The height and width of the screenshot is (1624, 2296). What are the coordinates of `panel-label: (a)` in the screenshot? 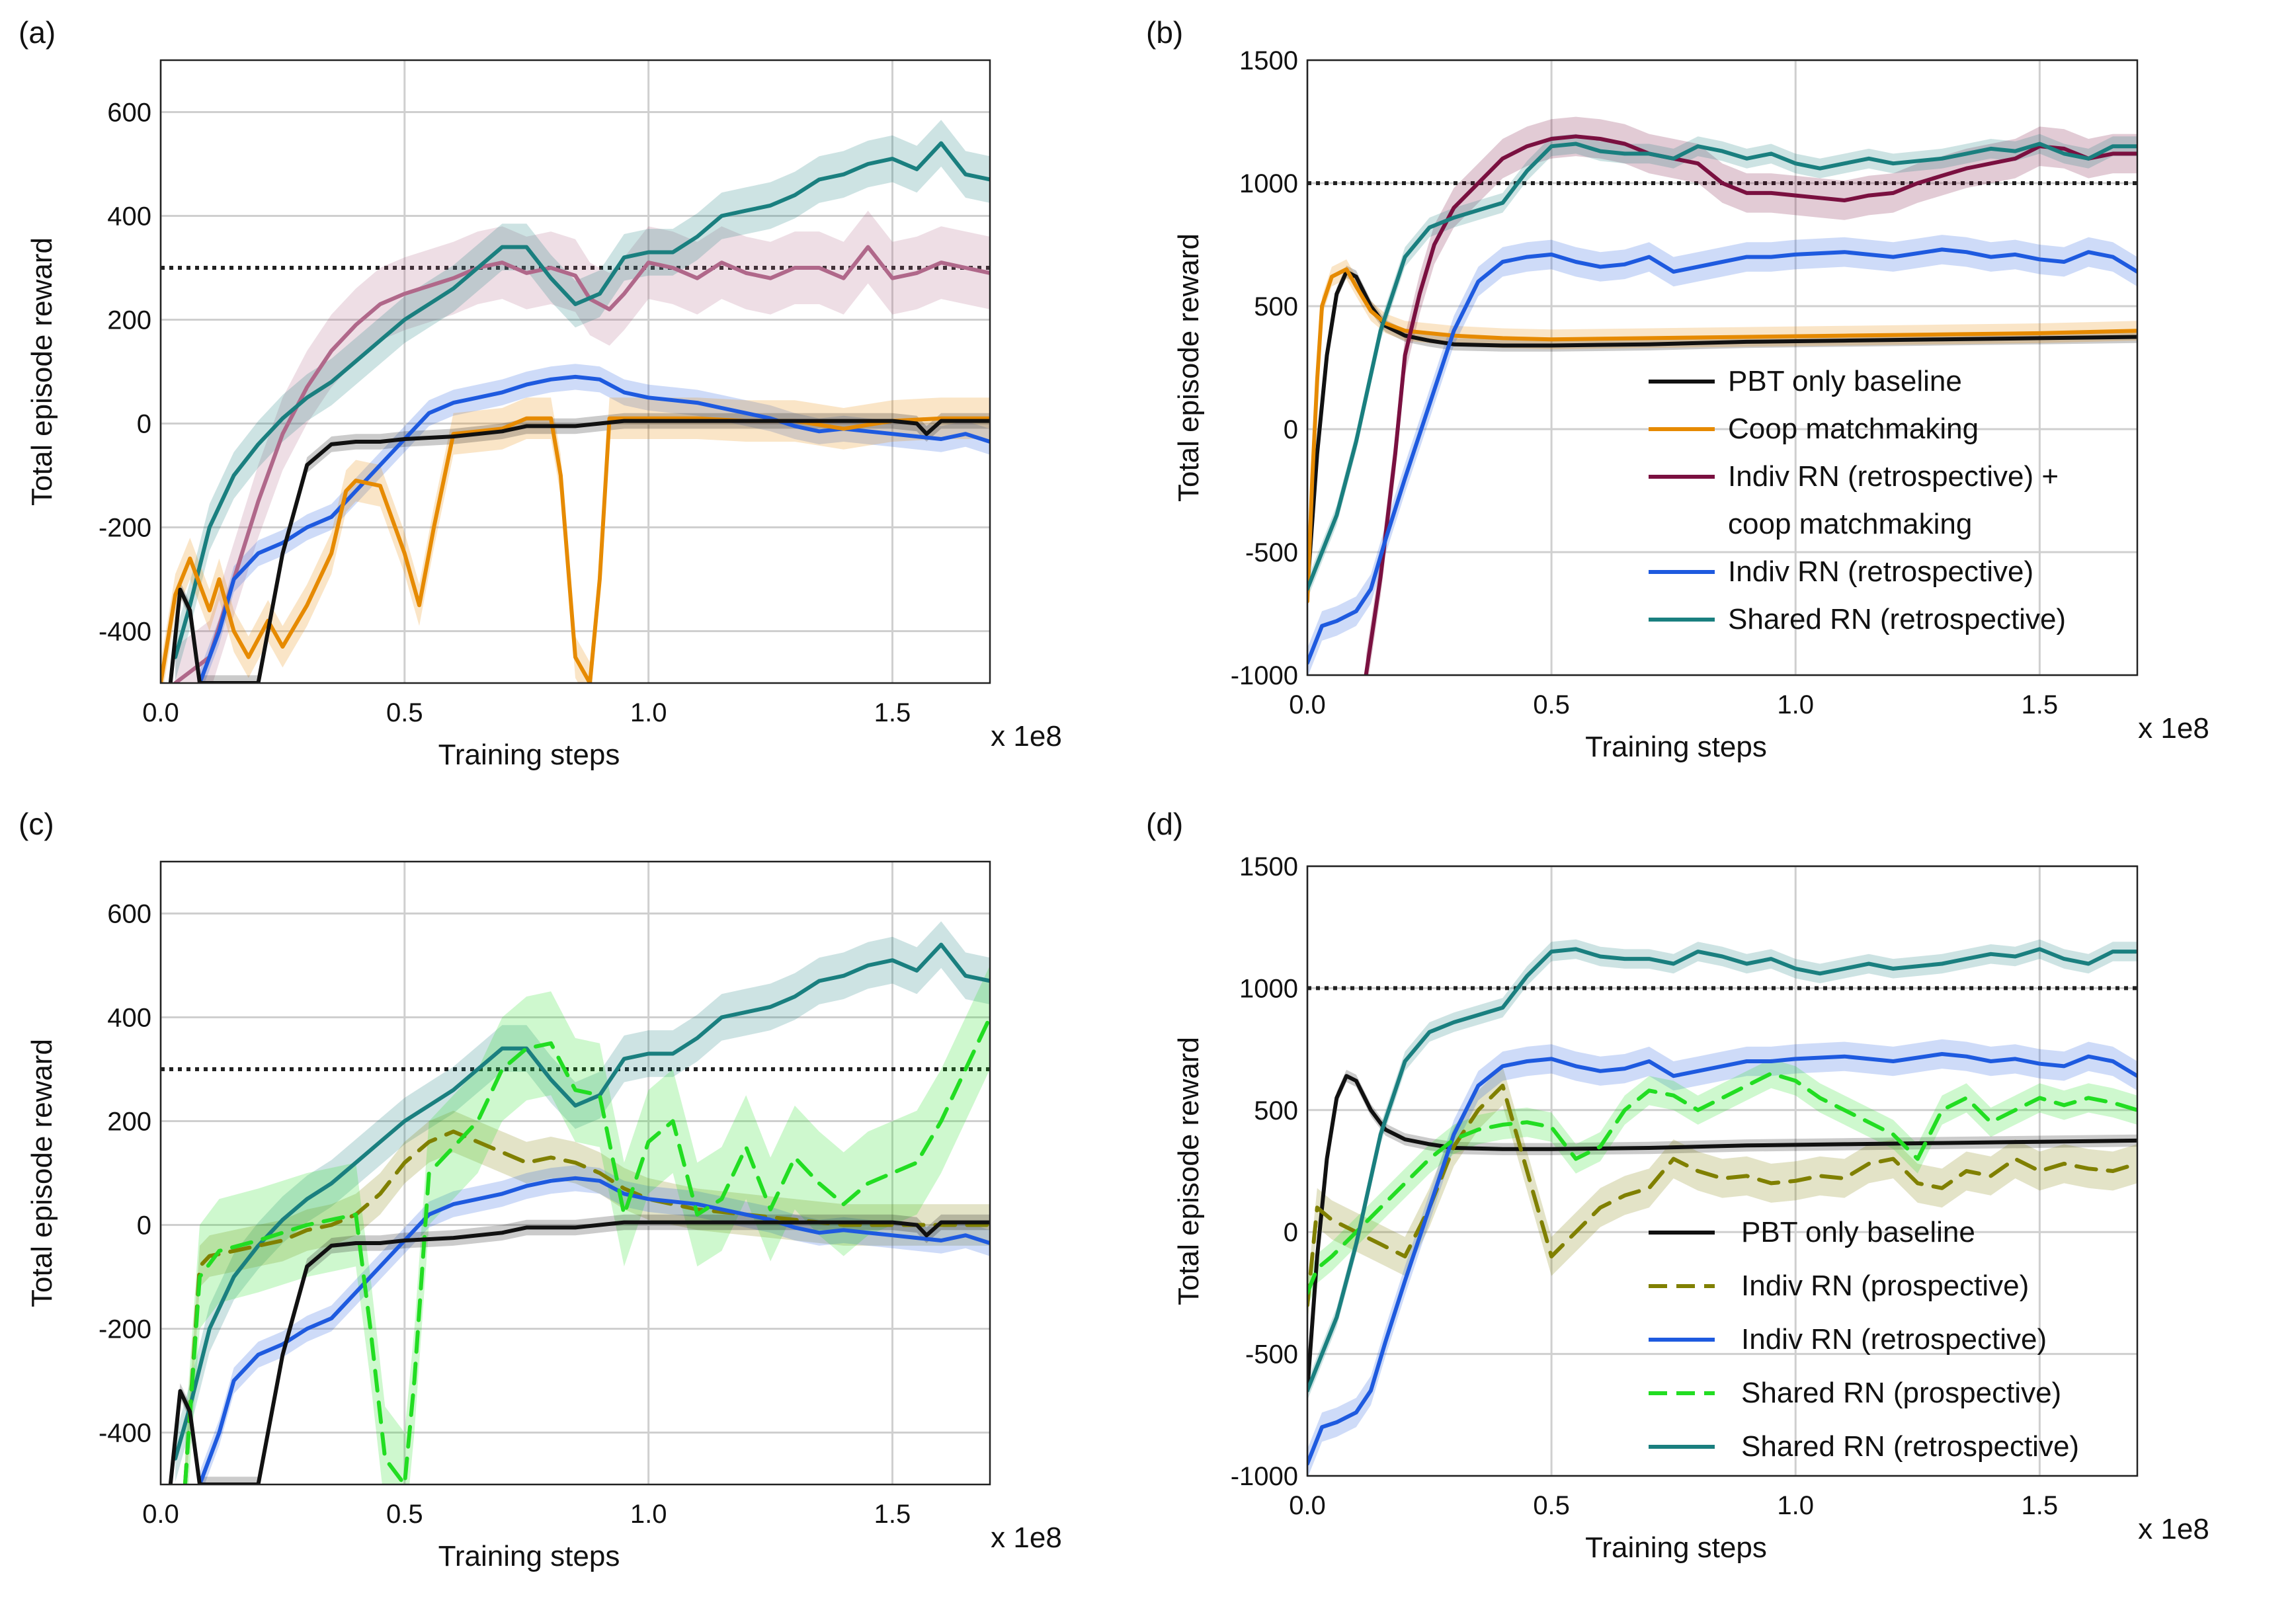 It's located at (37, 32).